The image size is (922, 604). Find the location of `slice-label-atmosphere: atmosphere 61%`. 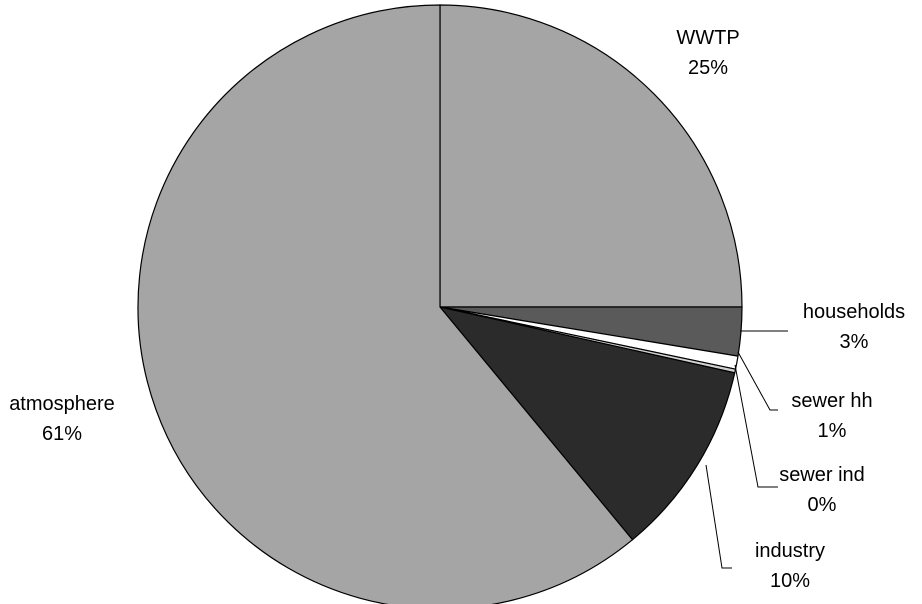

slice-label-atmosphere: atmosphere 61% is located at coordinates (62, 419).